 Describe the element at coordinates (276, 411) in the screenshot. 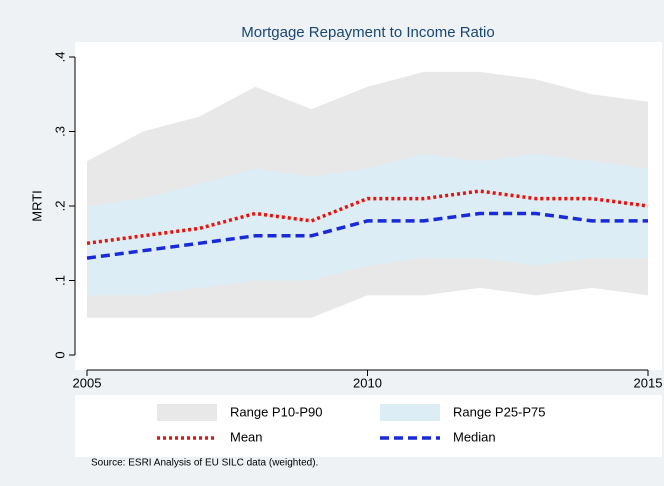

I see `legend-label: Range P10-P90` at that location.